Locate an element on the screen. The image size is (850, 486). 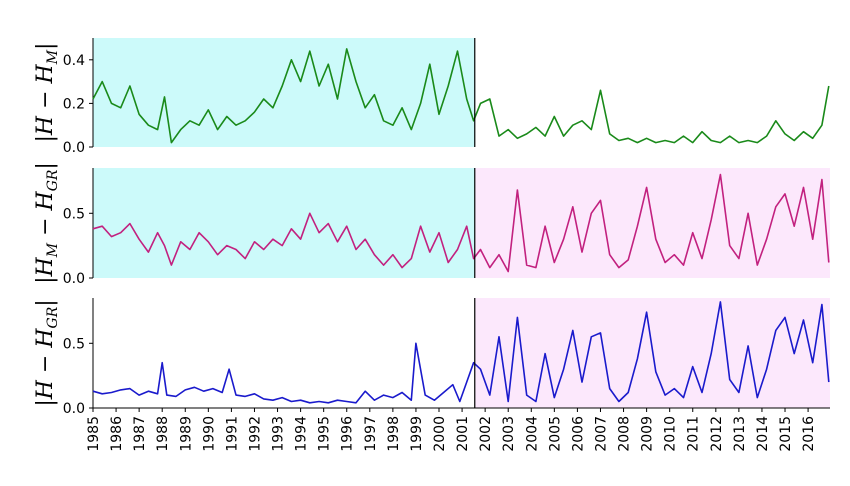
x-tick-label: 2011 is located at coordinates (694, 434).